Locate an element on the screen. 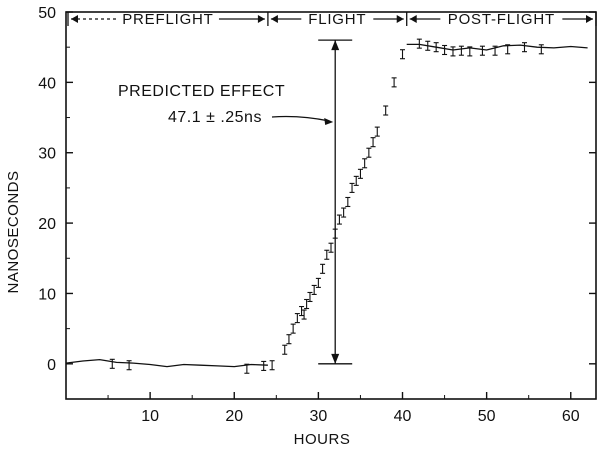 This screenshot has width=602, height=453. phase-label: PREFLIGHT is located at coordinates (167, 19).